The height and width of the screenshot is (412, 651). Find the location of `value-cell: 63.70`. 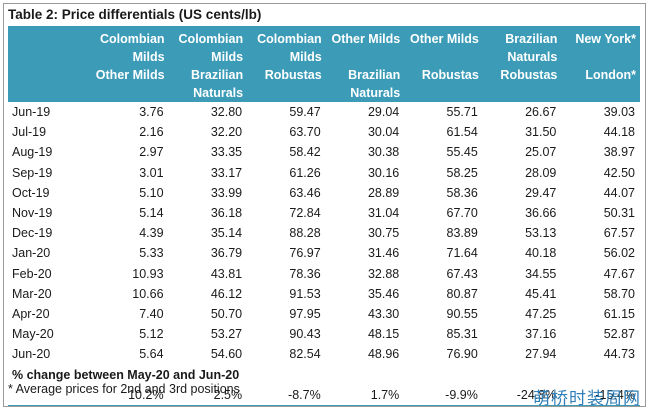

value-cell: 63.70 is located at coordinates (305, 132).